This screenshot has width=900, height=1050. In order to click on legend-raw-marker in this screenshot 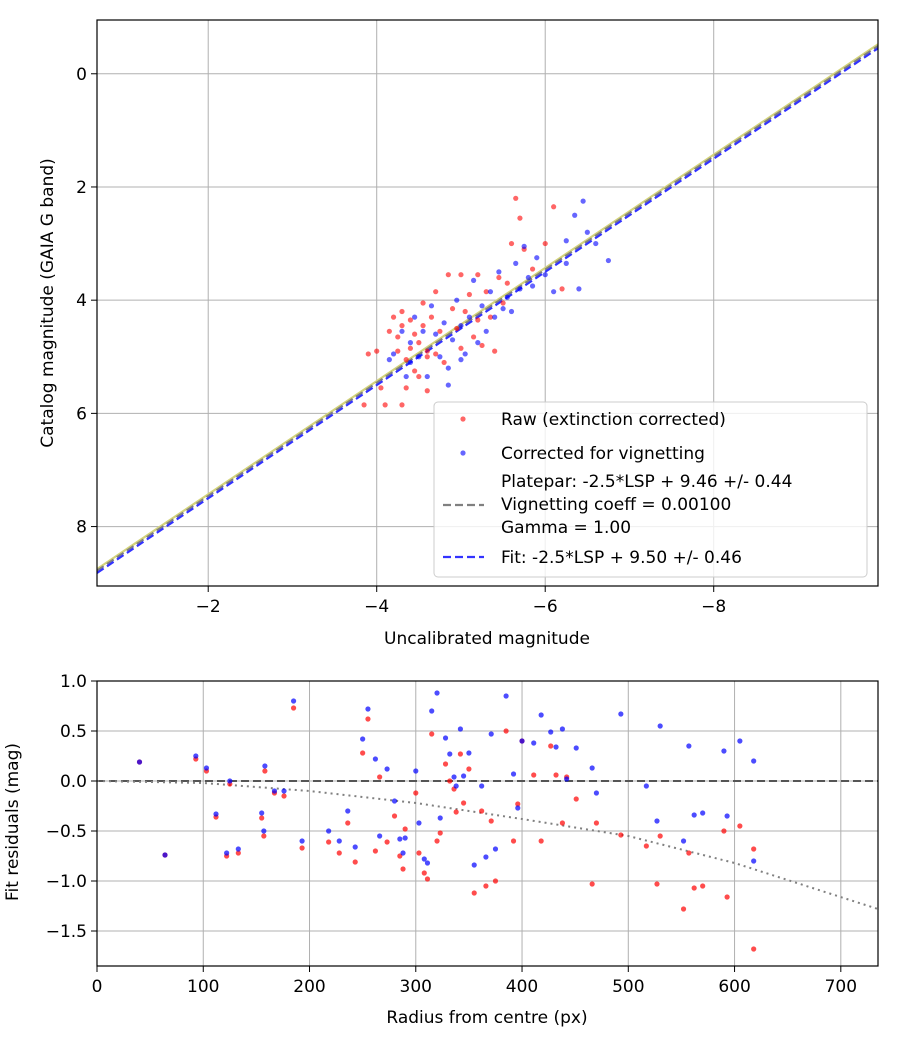, I will do `click(463, 419)`.